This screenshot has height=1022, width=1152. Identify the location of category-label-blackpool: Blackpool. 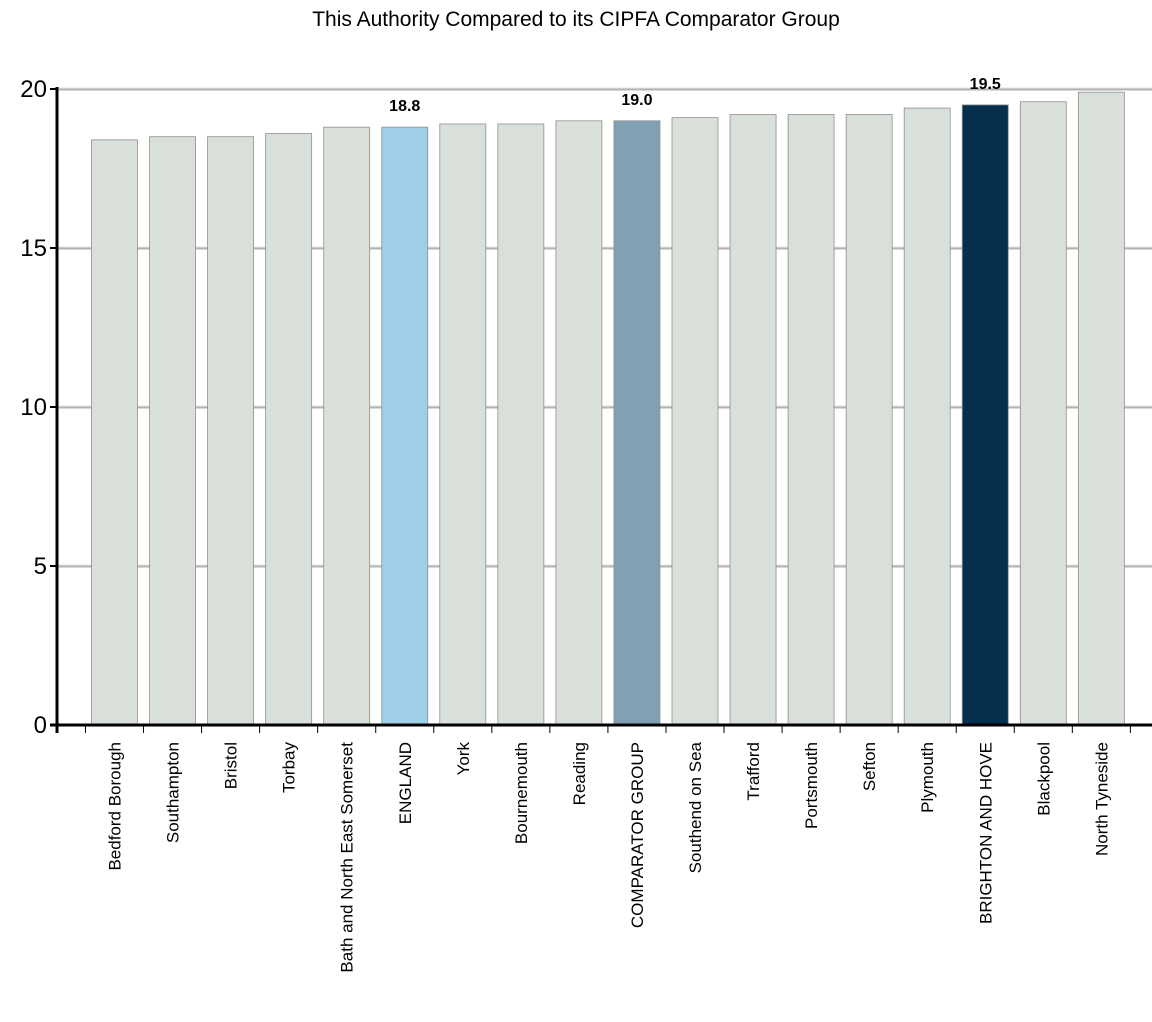
(1043, 779).